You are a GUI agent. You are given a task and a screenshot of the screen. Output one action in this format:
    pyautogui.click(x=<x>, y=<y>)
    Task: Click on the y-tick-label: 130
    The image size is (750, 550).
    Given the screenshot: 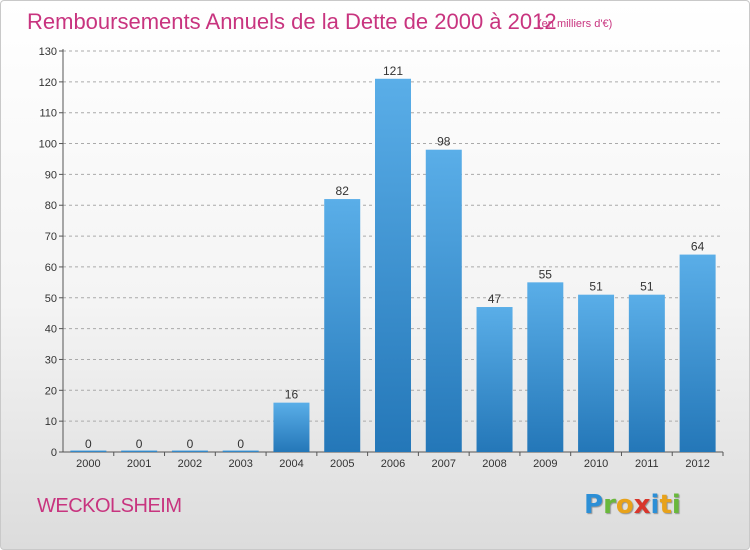 What is the action you would take?
    pyautogui.click(x=48, y=52)
    